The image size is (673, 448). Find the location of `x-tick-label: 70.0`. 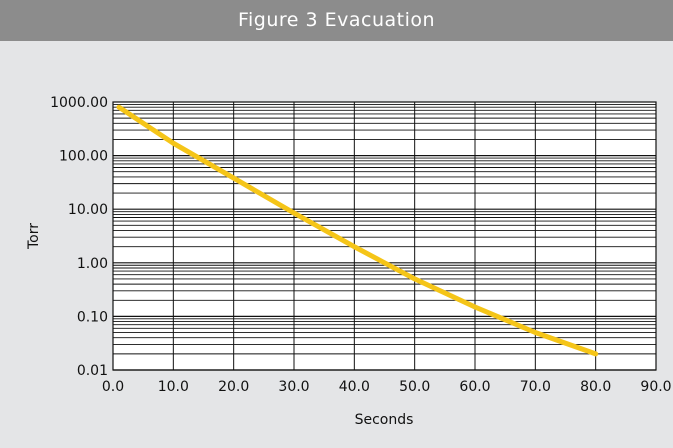

x-tick-label: 70.0 is located at coordinates (535, 387).